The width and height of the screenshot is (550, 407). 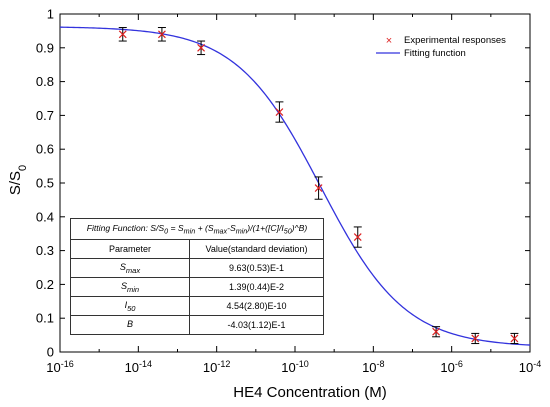 I want to click on x-tick-label: 10⁻¹⁴, so click(x=138, y=367).